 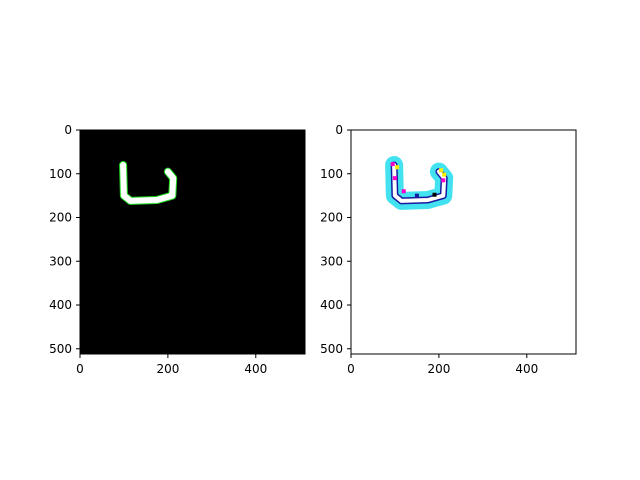 What do you see at coordinates (148, 183) in the screenshot?
I see `stroke-mark` at bounding box center [148, 183].